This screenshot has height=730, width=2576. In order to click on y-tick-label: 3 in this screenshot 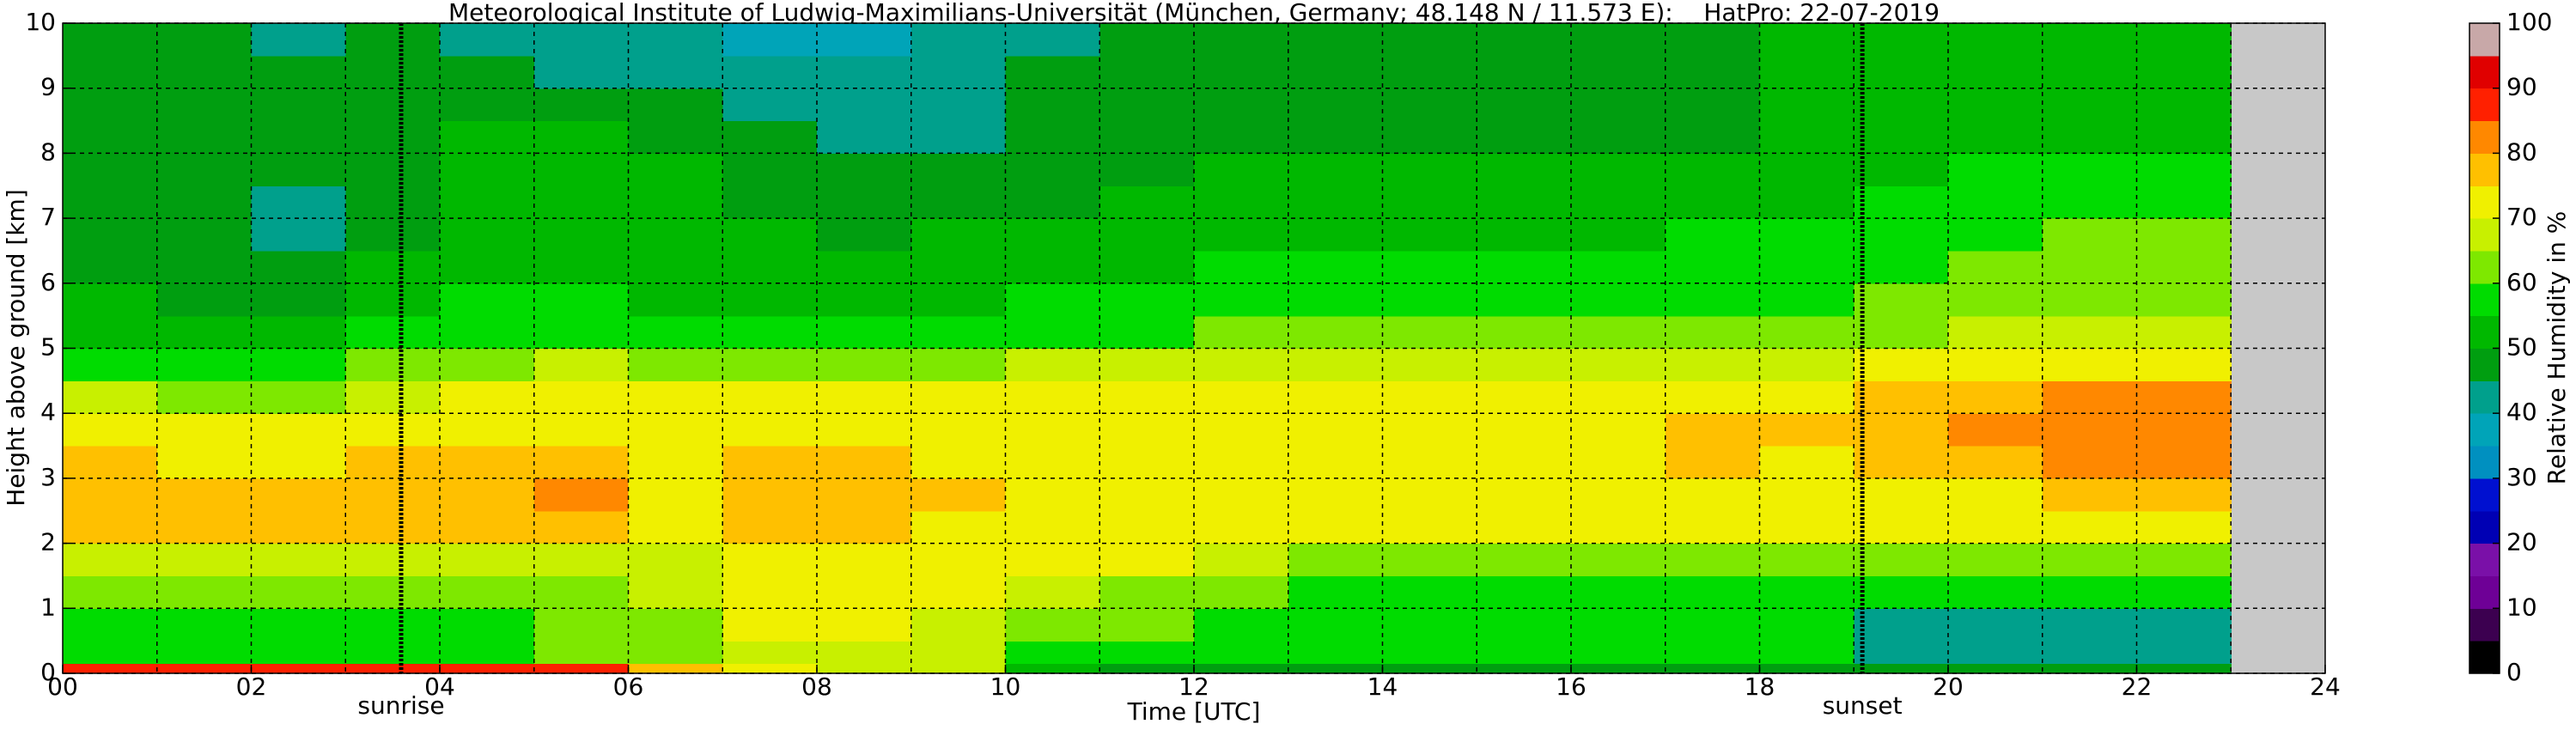, I will do `click(48, 477)`.